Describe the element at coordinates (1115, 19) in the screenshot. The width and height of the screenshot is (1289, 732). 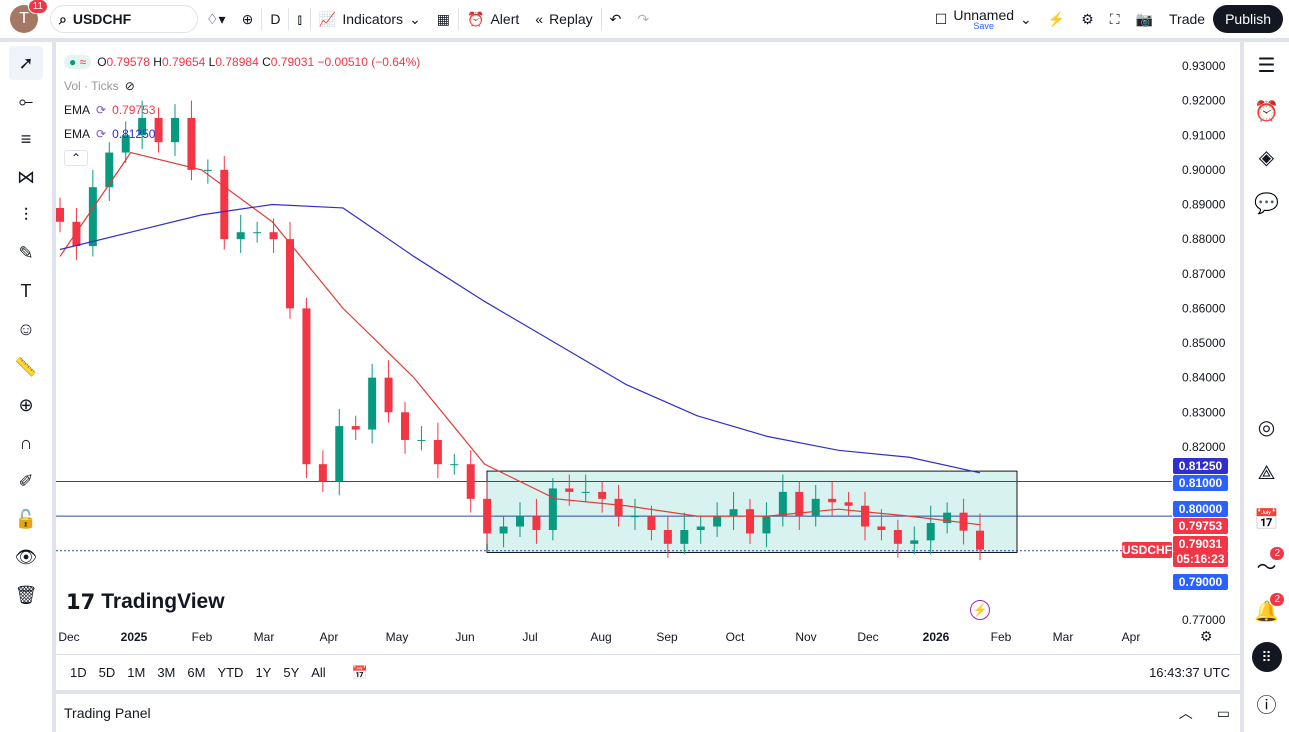
I see `fullscreen-button: ⛶` at that location.